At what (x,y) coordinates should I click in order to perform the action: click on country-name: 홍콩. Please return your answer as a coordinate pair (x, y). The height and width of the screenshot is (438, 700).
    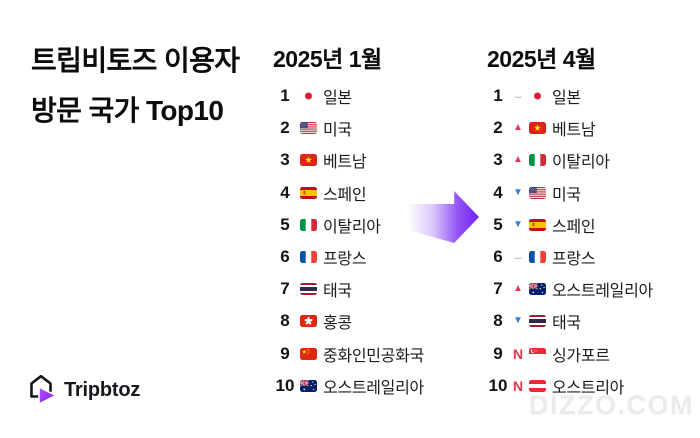
    Looking at the image, I should click on (337, 324).